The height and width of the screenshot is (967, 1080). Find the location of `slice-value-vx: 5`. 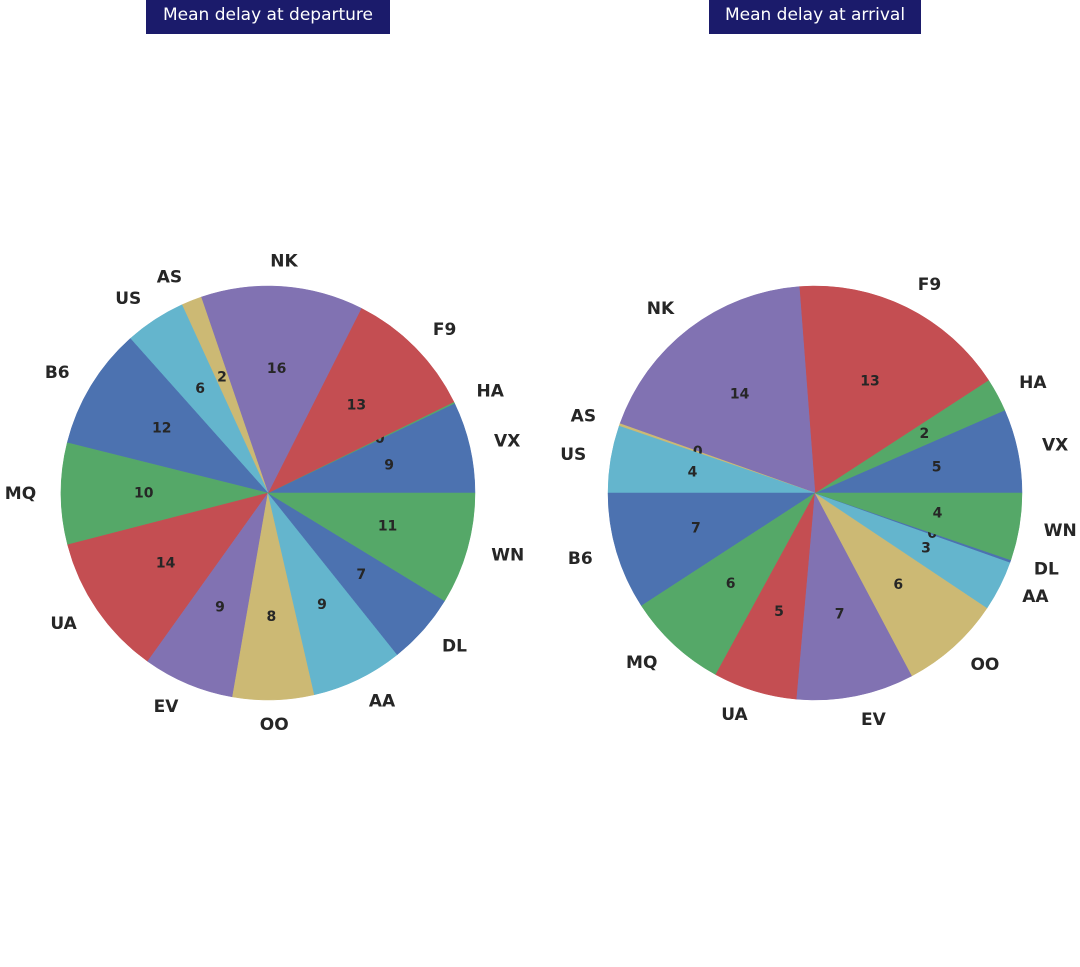

slice-value-vx: 5 is located at coordinates (937, 468).